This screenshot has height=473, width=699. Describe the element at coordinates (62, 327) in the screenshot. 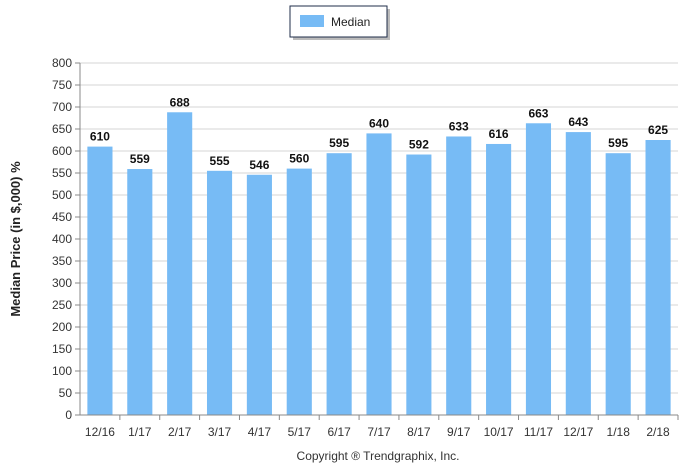

I see `y-tick-label: 200` at that location.